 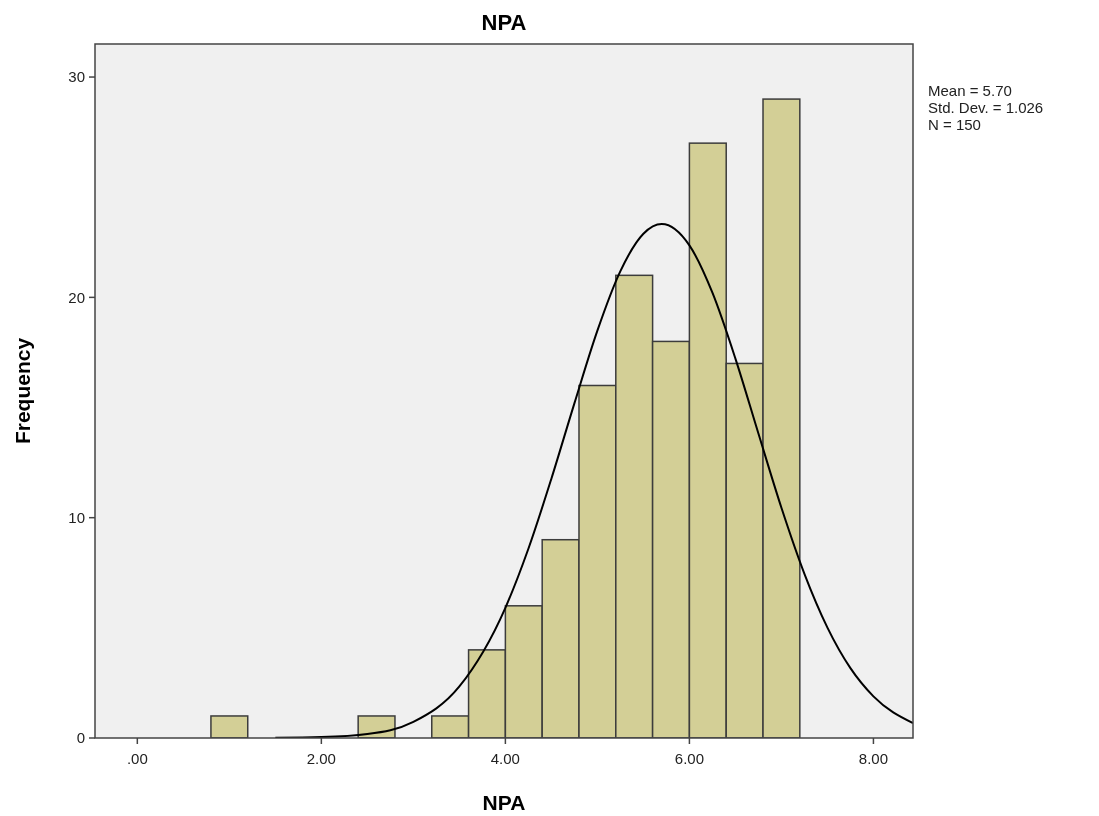 I want to click on x-tick-label: 4.00, so click(x=505, y=758).